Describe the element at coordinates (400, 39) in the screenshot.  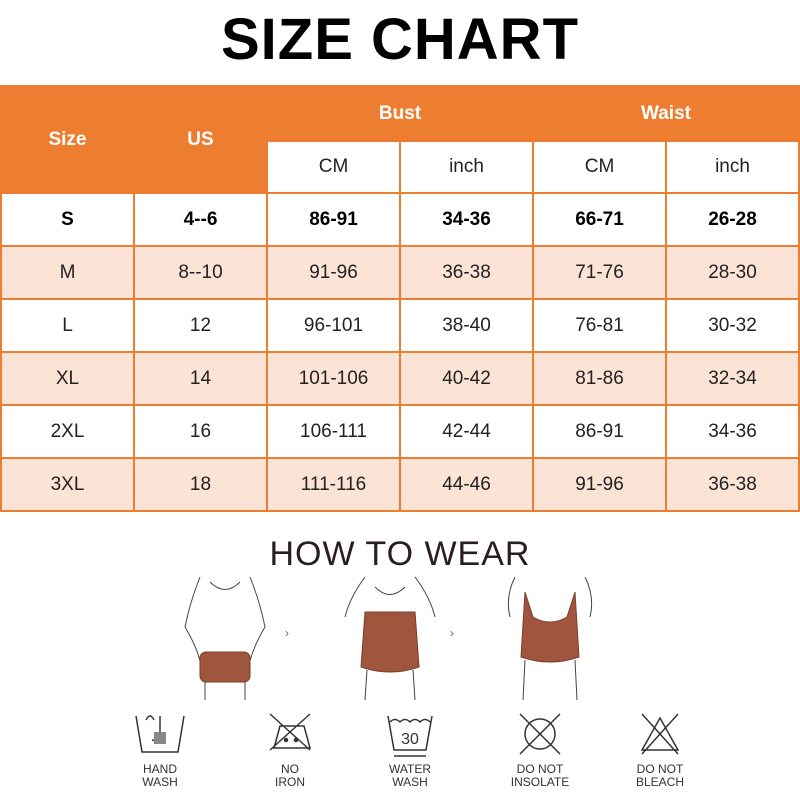
I see `page-title: SIZE CHART` at that location.